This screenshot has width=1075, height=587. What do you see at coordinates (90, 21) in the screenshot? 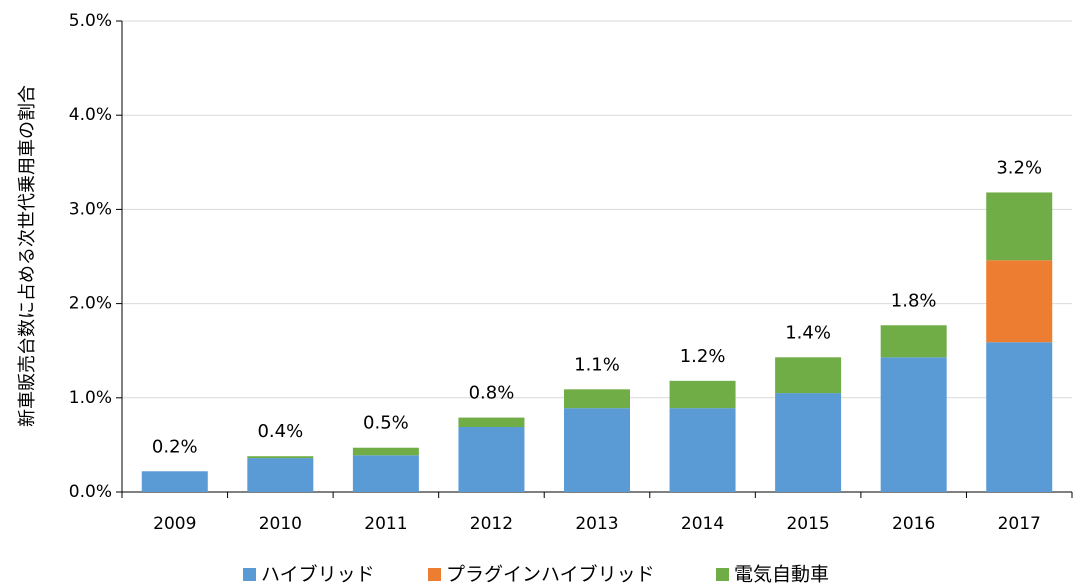
I see `y-tick-label: 5.0%` at bounding box center [90, 21].